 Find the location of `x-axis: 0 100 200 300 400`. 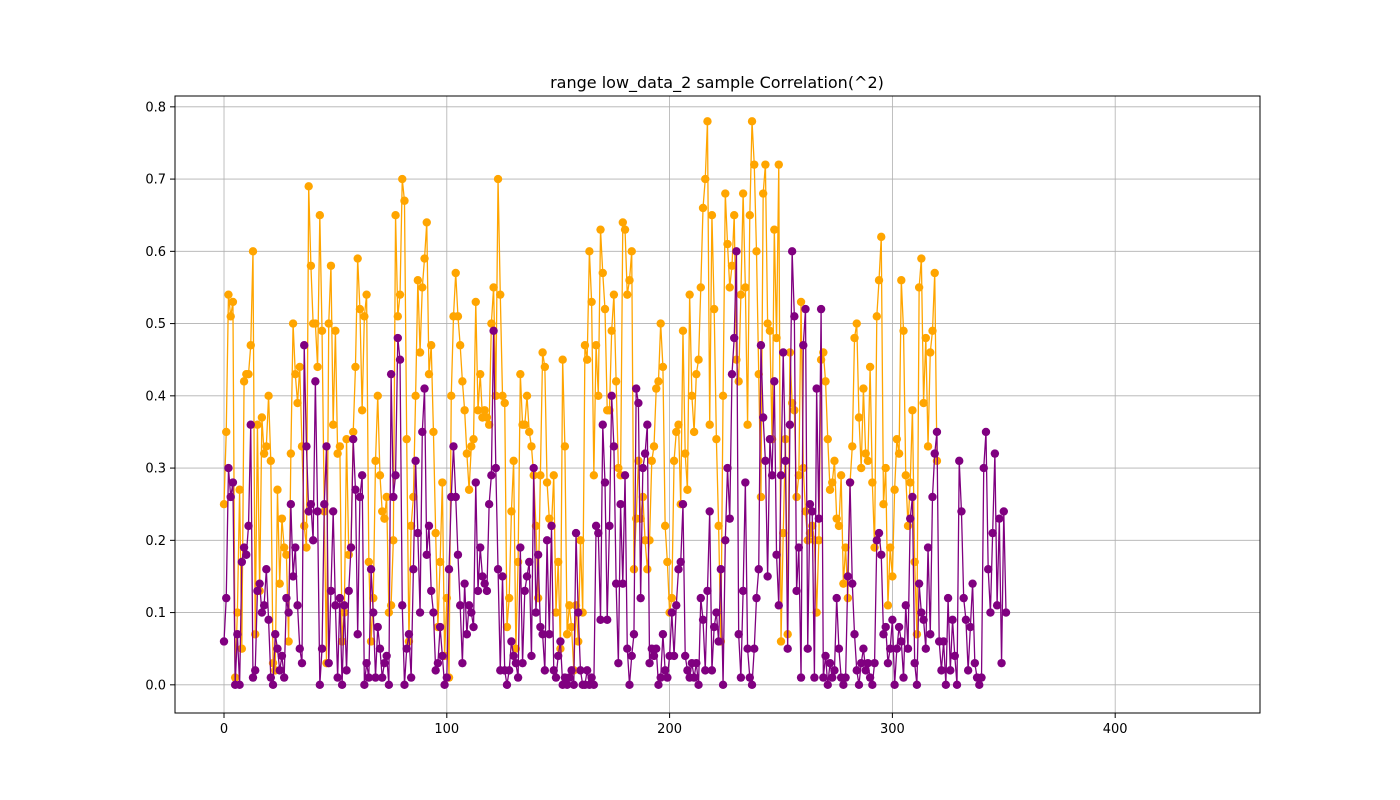

x-axis: 0 100 200 300 400 is located at coordinates (674, 725).